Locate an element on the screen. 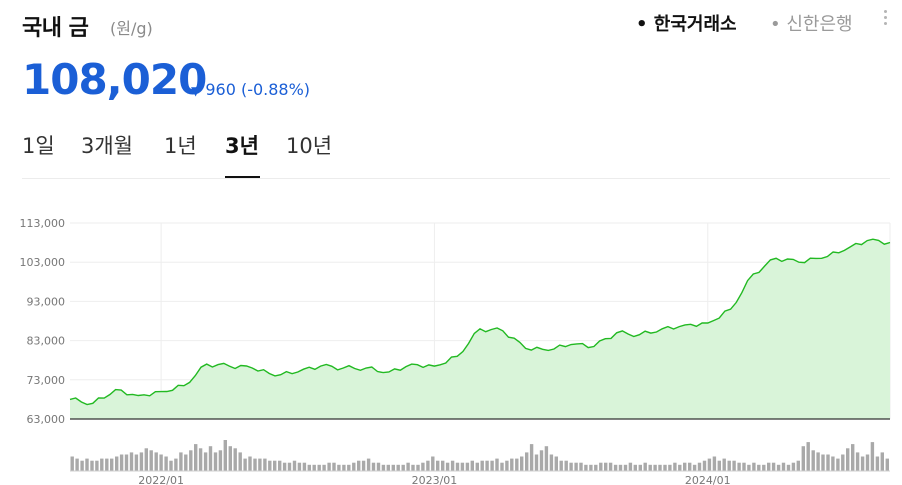 The width and height of the screenshot is (902, 485). tab-3-months: 3개월 is located at coordinates (107, 146).